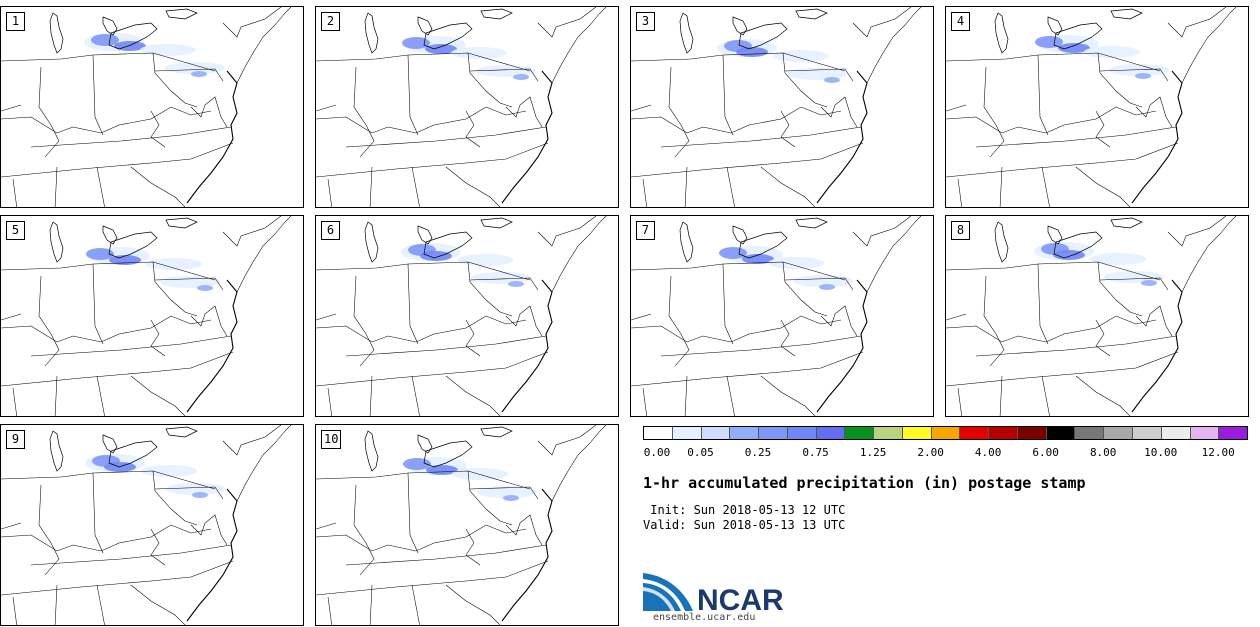 The height and width of the screenshot is (627, 1260). What do you see at coordinates (700, 452) in the screenshot?
I see `colorbar-tick-label: 0.05` at bounding box center [700, 452].